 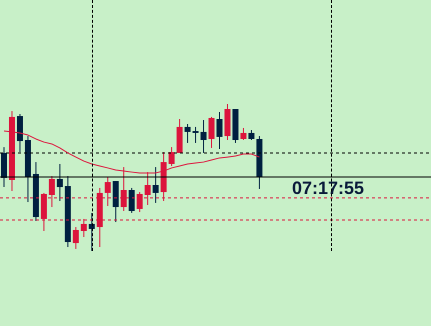 I want to click on annotation: 07:17:55, so click(x=328, y=188).